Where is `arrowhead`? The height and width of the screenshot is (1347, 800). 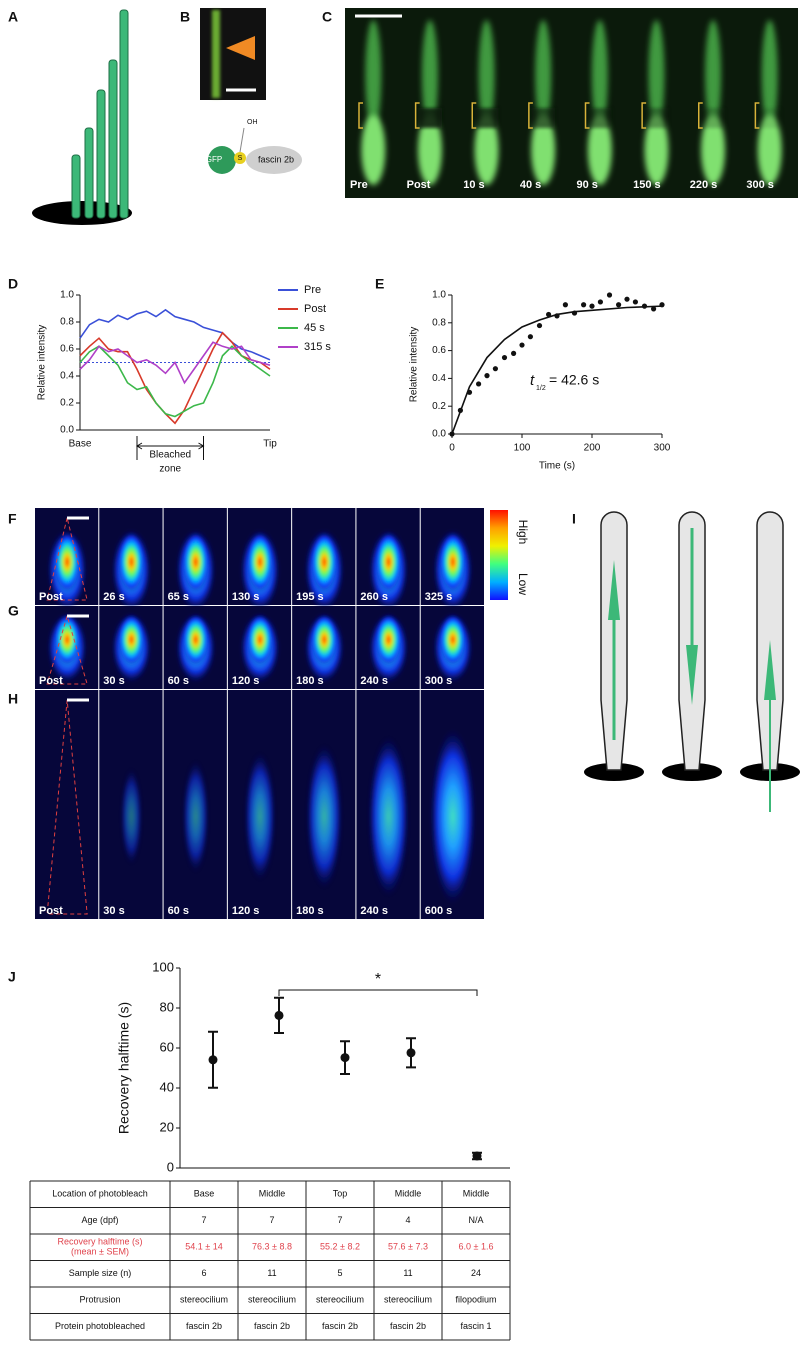 arrowhead is located at coordinates (240, 48).